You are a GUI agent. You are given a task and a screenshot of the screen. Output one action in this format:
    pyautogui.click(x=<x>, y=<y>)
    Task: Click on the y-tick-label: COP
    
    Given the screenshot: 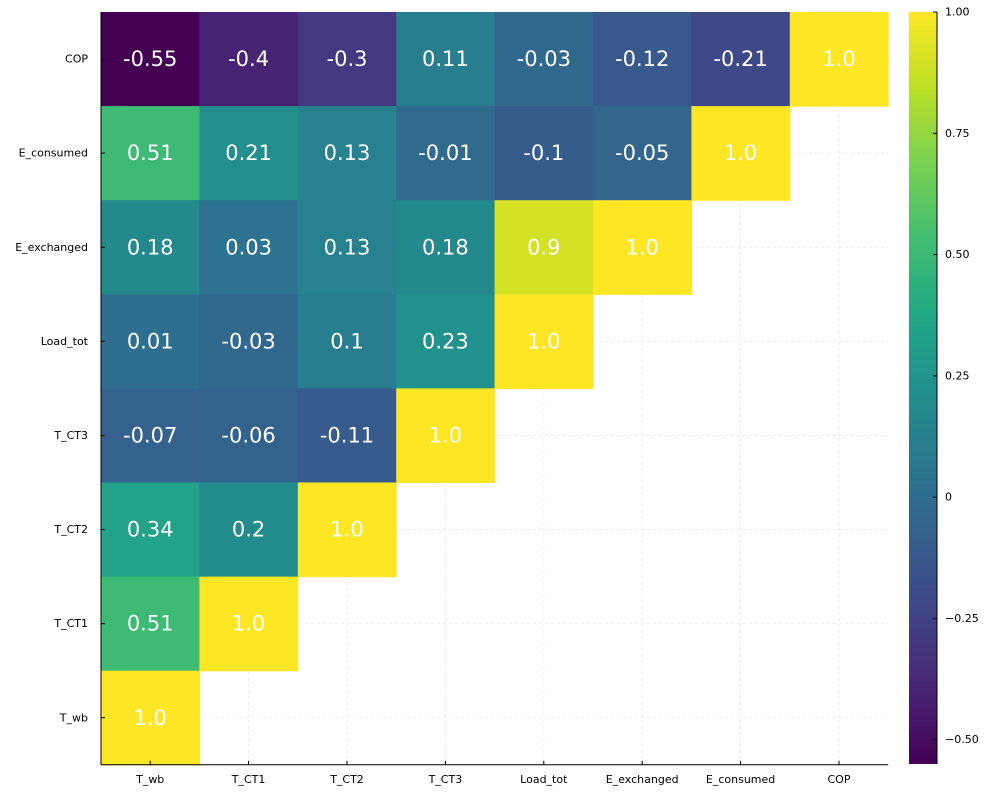 What is the action you would take?
    pyautogui.click(x=76, y=59)
    